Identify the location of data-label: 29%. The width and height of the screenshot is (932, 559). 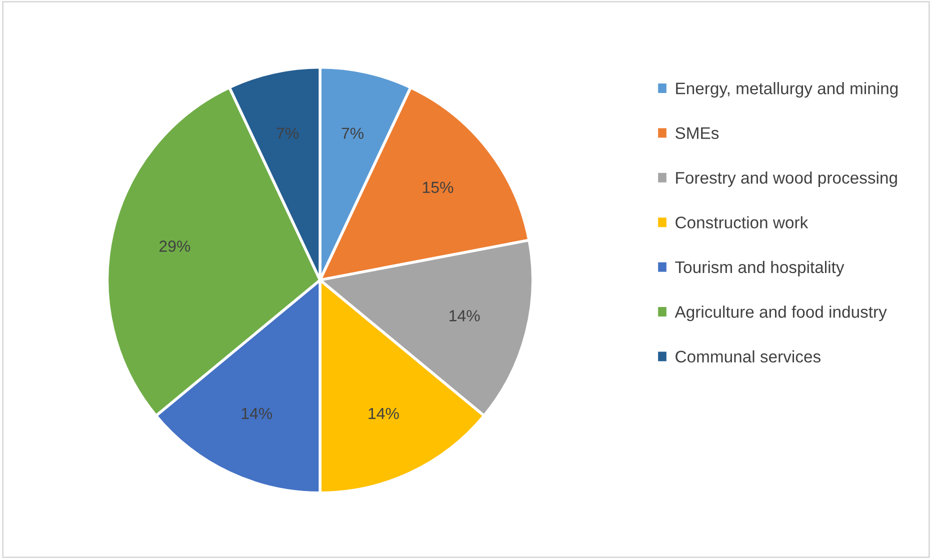
(174, 246).